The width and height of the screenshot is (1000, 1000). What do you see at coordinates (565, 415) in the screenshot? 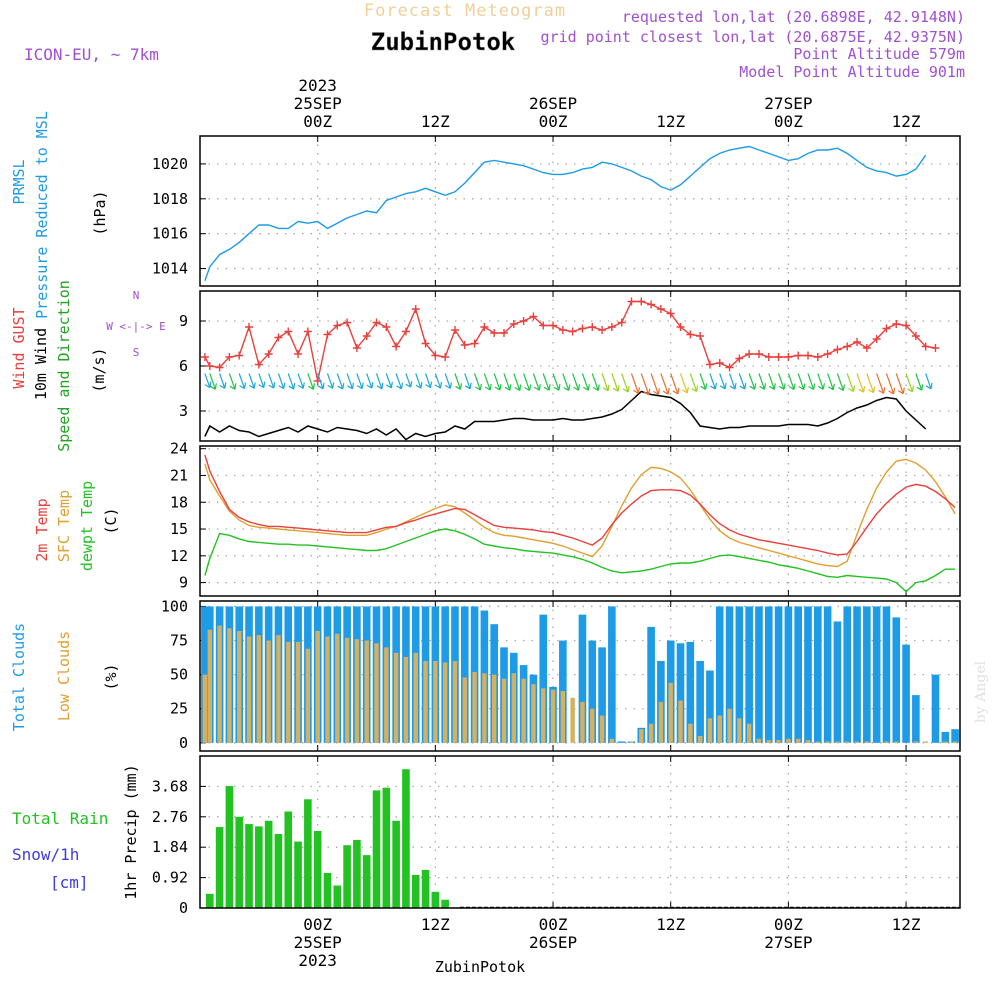
I see `wind-line` at bounding box center [565, 415].